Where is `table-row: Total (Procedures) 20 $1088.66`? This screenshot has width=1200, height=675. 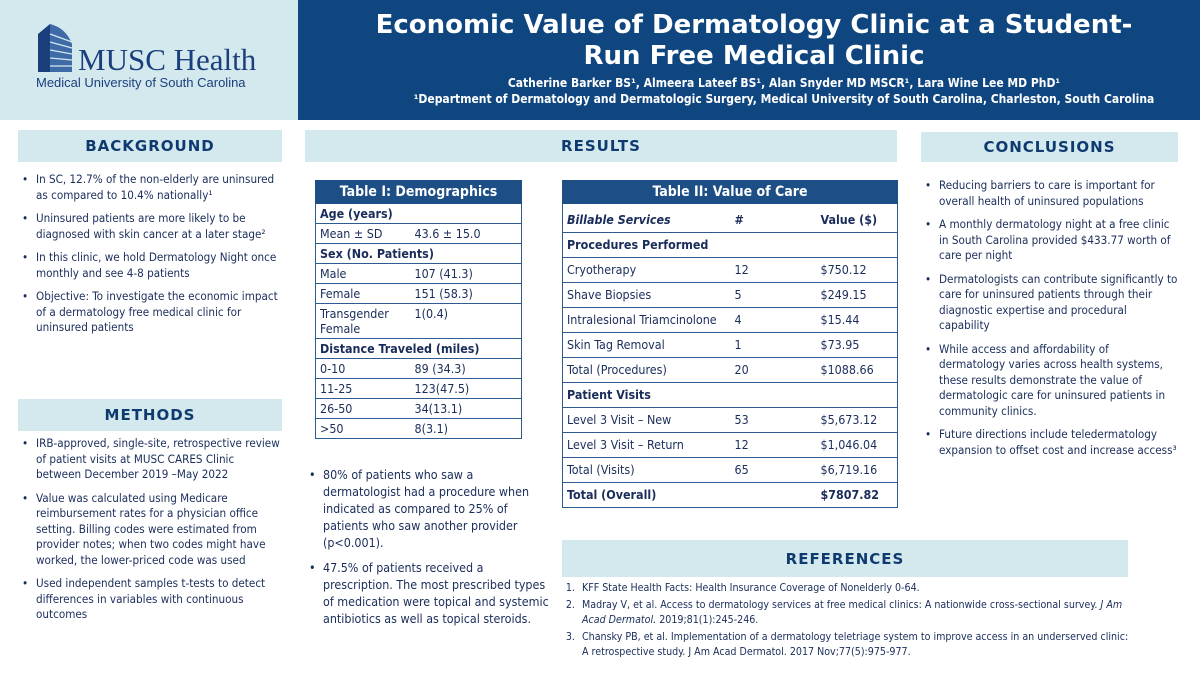
table-row: Total (Procedures) 20 $1088.66 is located at coordinates (730, 370).